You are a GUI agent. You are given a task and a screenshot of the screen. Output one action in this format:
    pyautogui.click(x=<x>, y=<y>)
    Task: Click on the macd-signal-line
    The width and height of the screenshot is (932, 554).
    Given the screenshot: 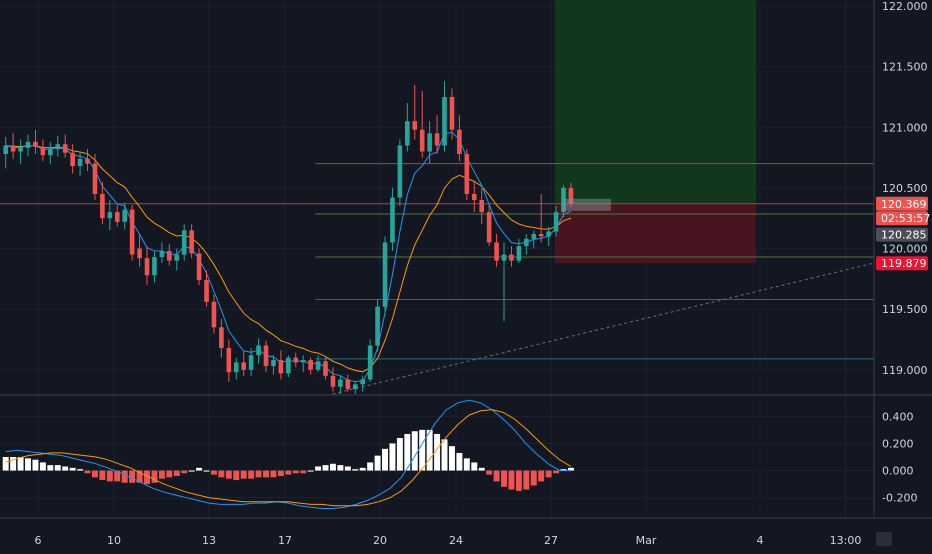 What is the action you would take?
    pyautogui.click(x=288, y=458)
    